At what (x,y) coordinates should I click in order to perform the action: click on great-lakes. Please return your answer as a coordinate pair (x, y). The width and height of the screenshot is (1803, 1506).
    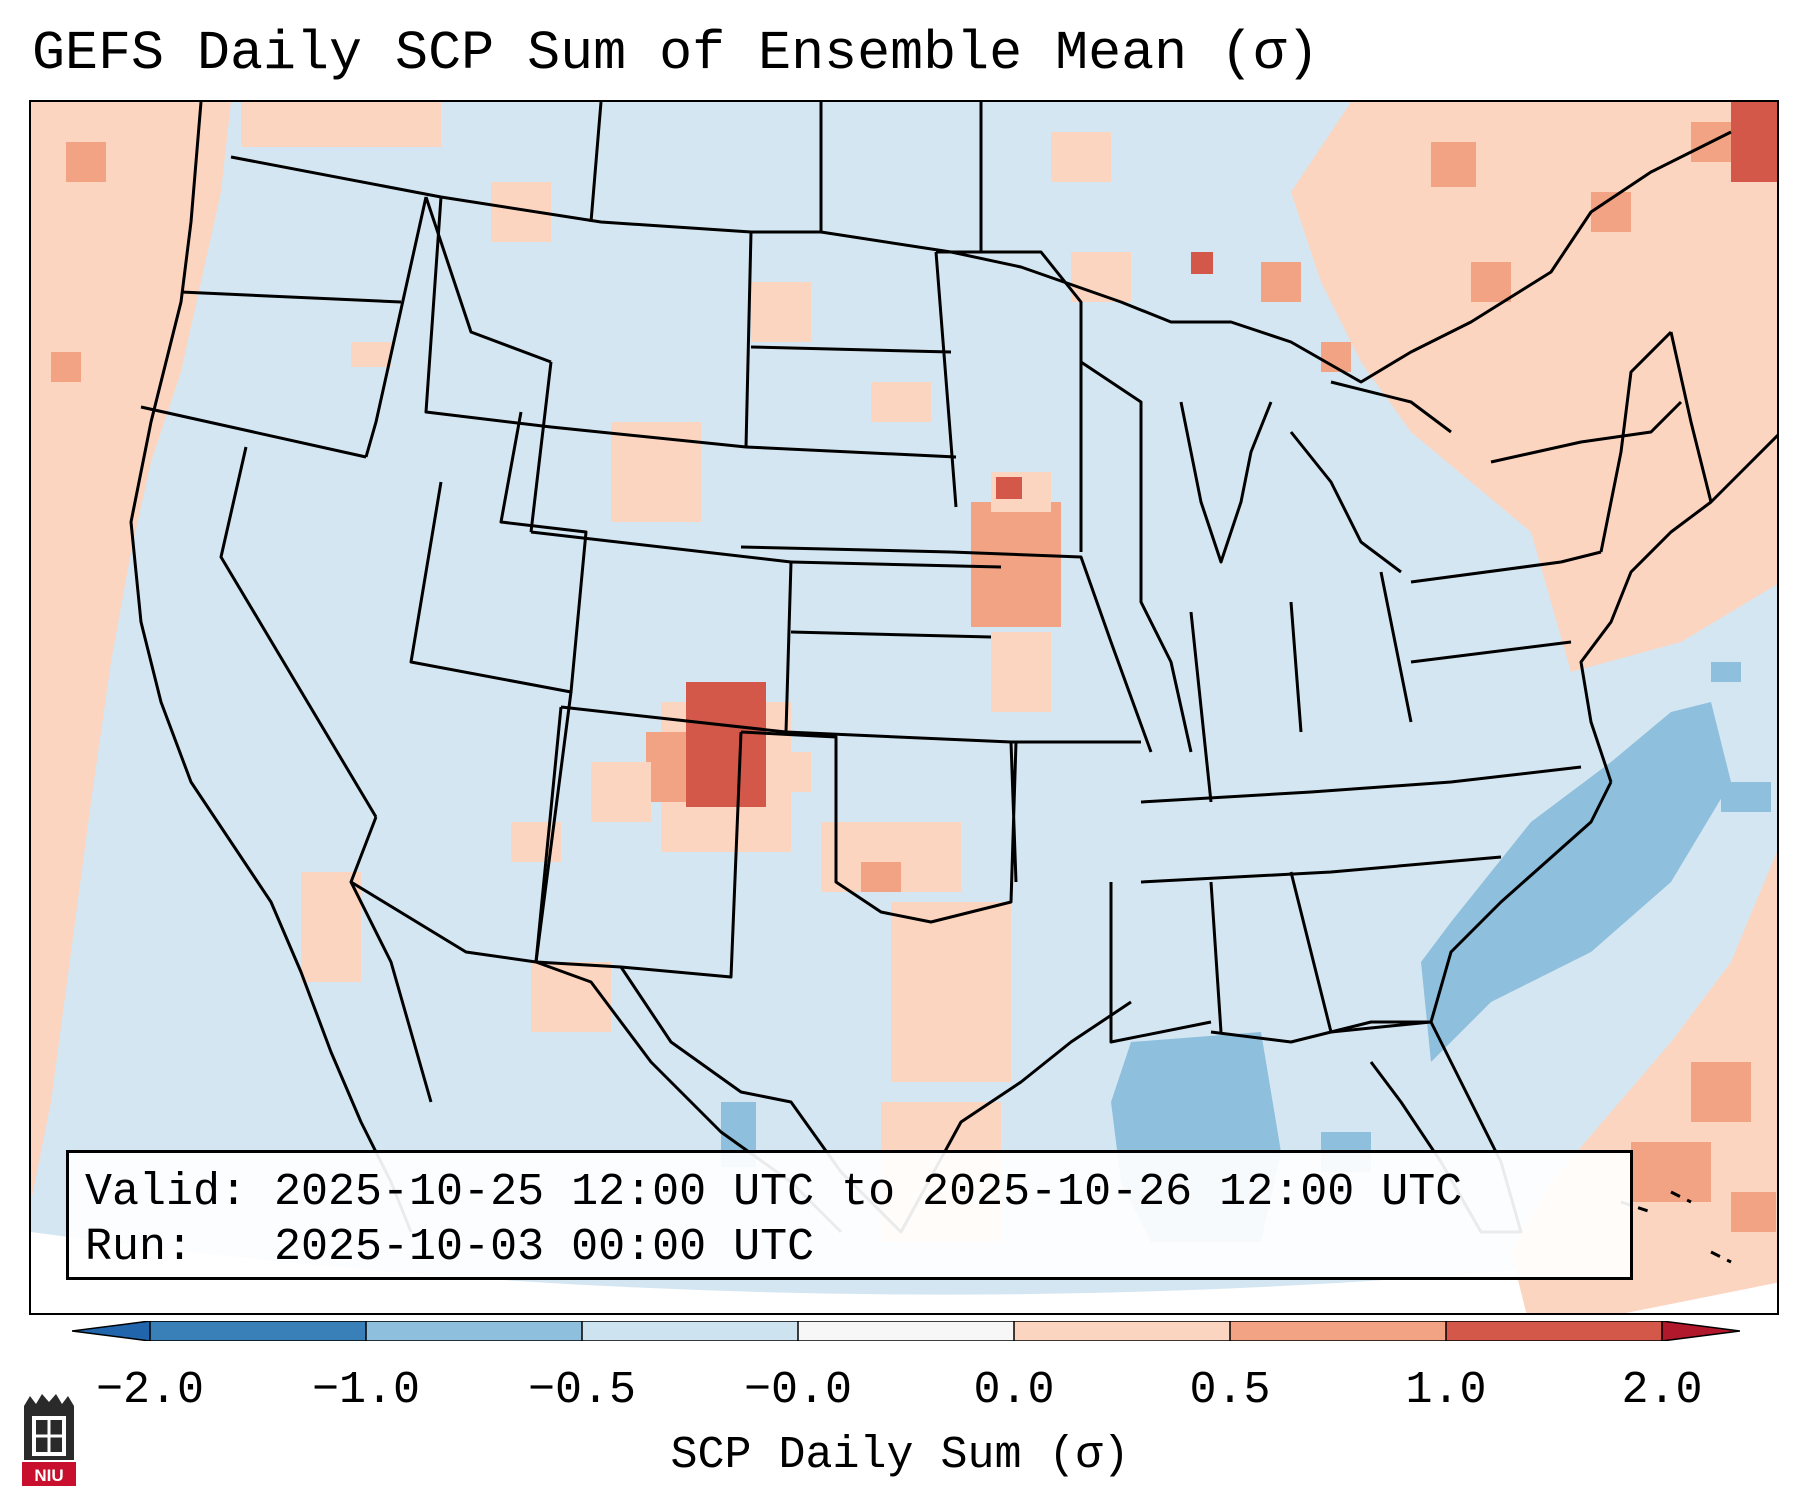
    Looking at the image, I should click on (1315, 477).